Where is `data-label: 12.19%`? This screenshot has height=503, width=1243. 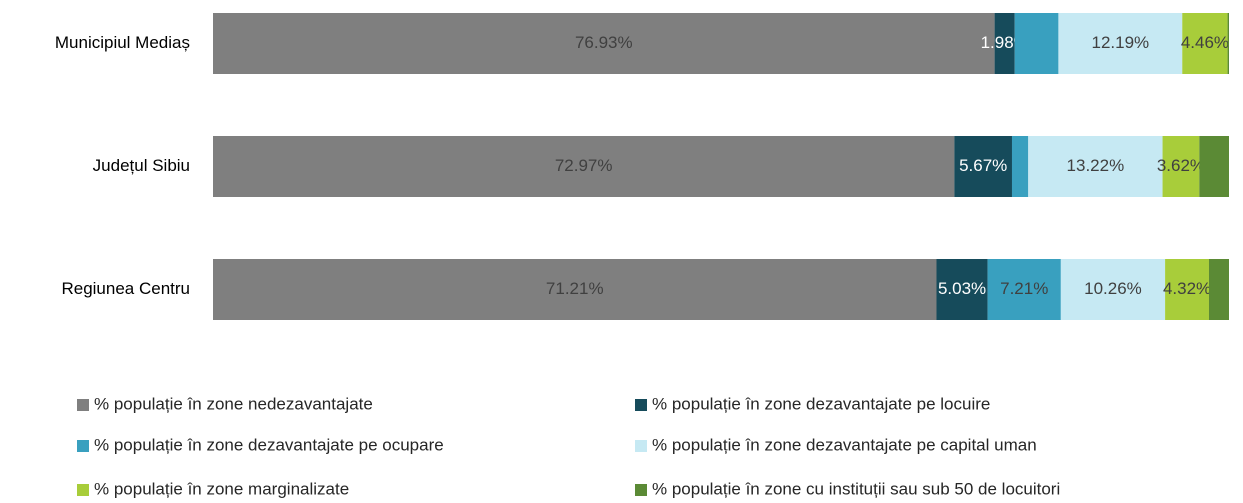 data-label: 12.19% is located at coordinates (1121, 42).